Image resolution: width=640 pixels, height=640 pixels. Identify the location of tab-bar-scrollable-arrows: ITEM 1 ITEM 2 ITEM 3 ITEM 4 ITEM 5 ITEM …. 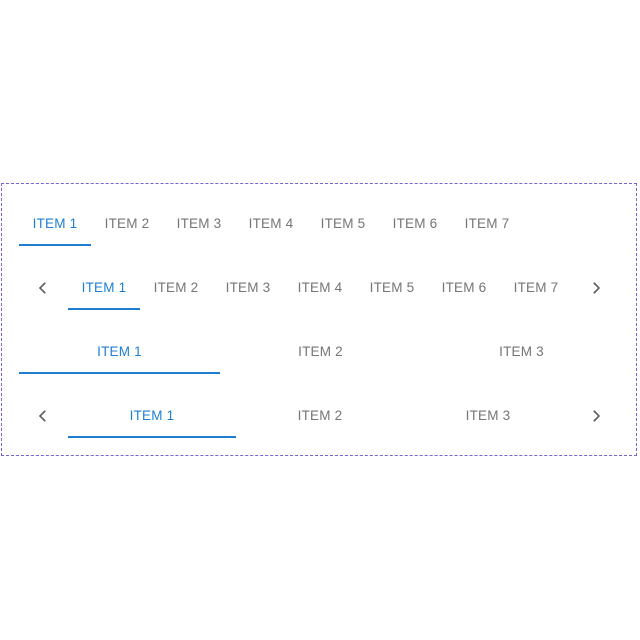
(320, 288).